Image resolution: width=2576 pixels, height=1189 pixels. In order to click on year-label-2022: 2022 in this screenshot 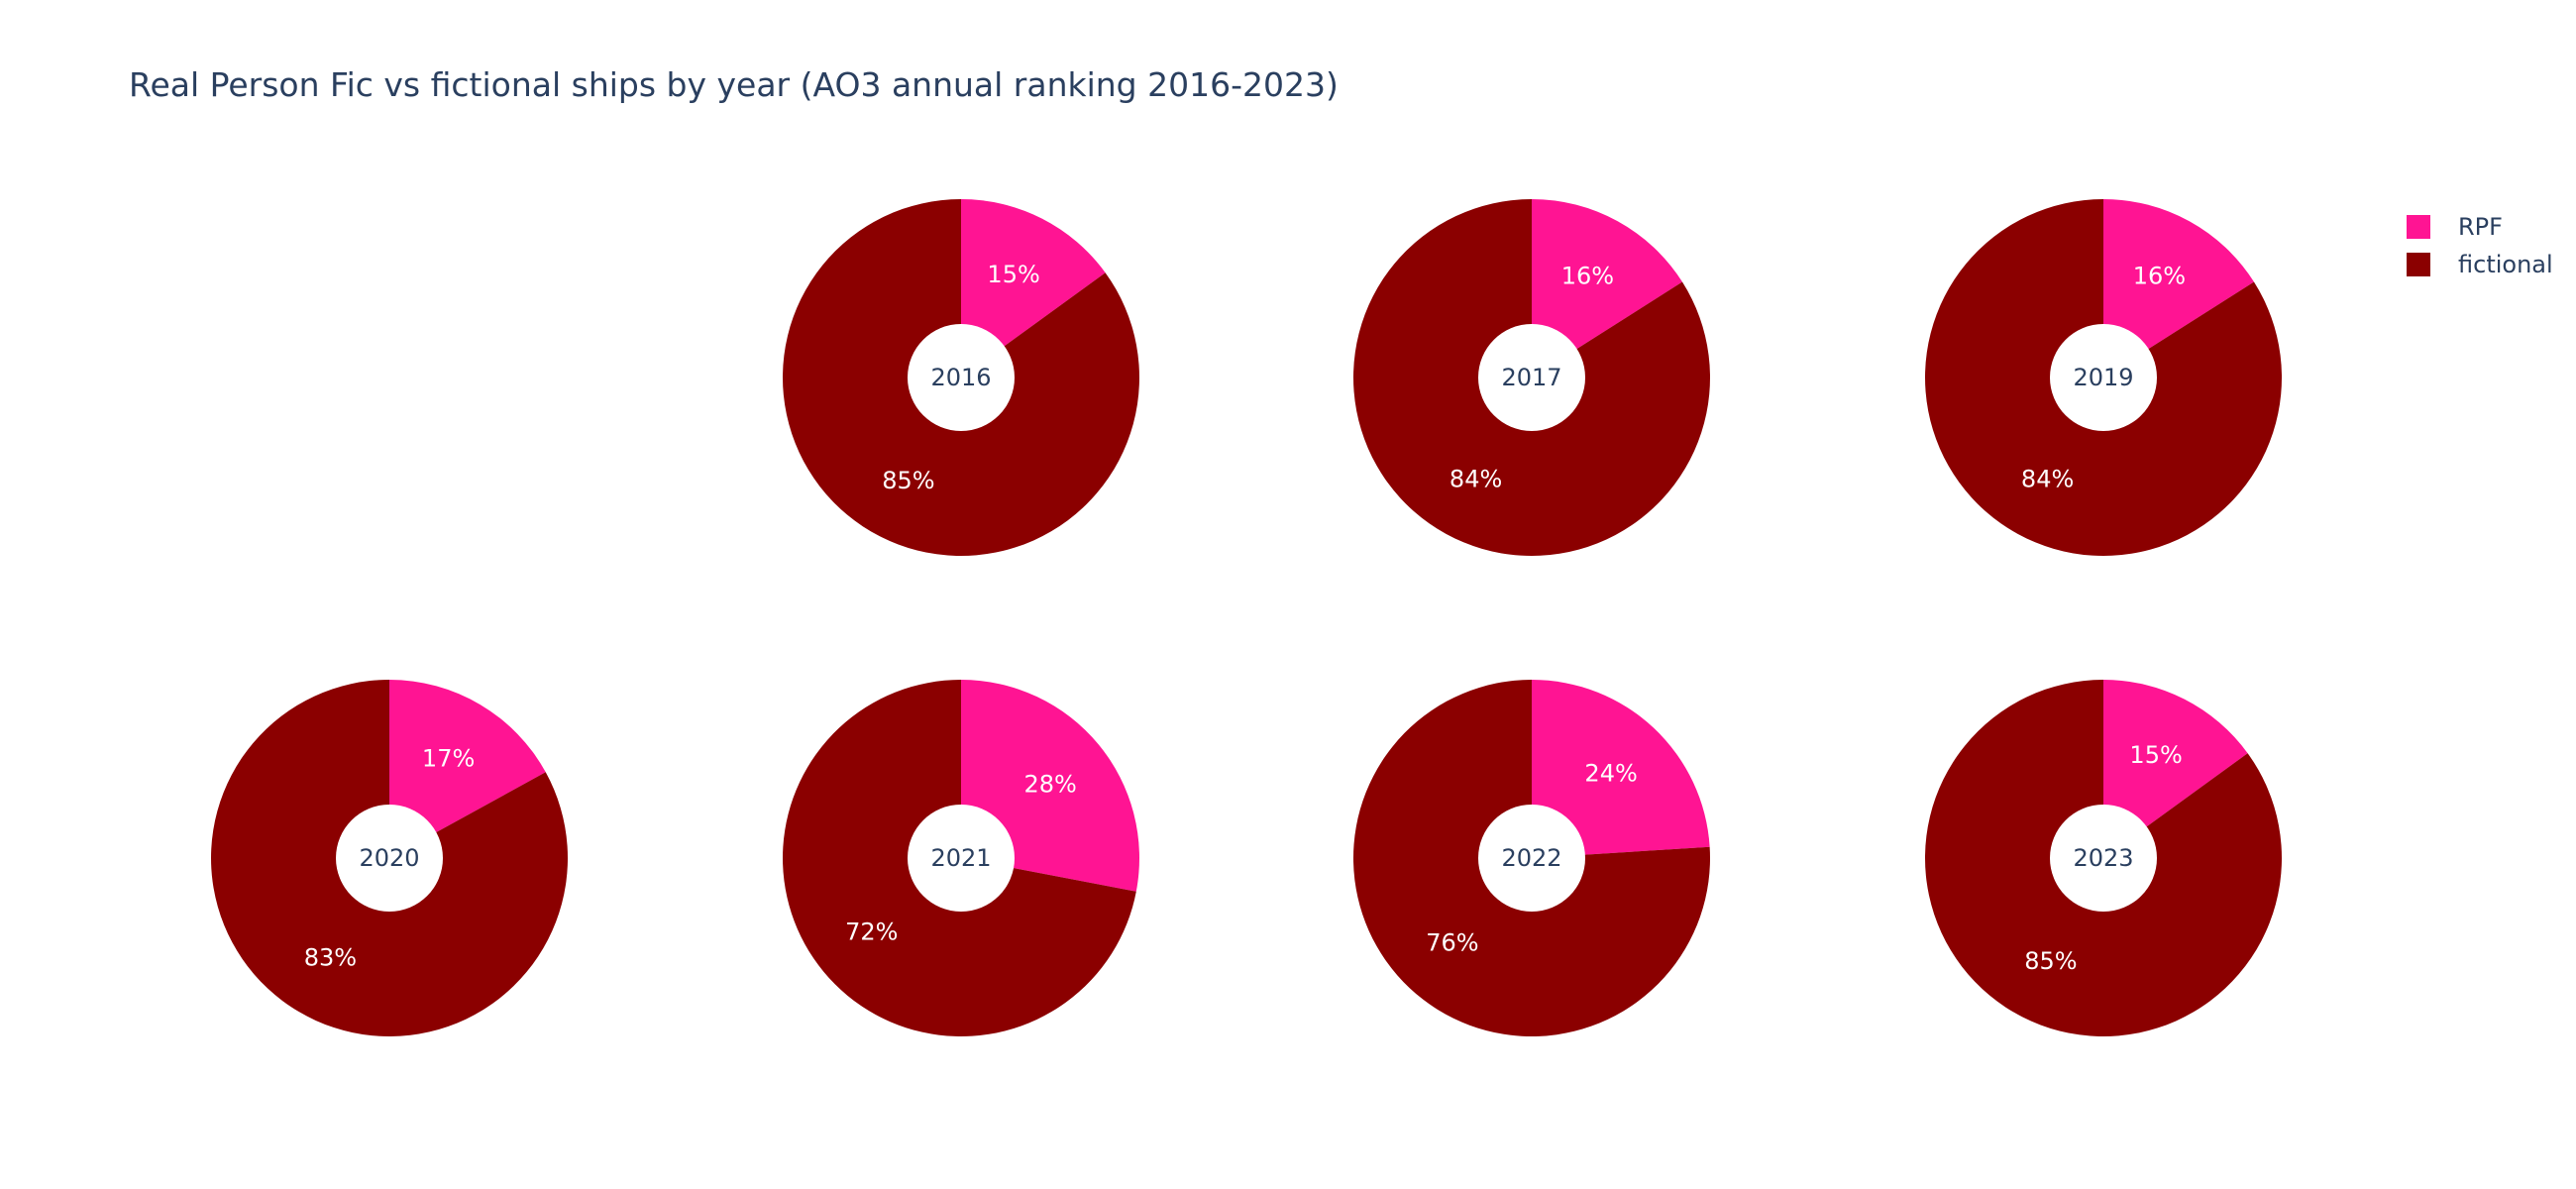, I will do `click(1531, 858)`.